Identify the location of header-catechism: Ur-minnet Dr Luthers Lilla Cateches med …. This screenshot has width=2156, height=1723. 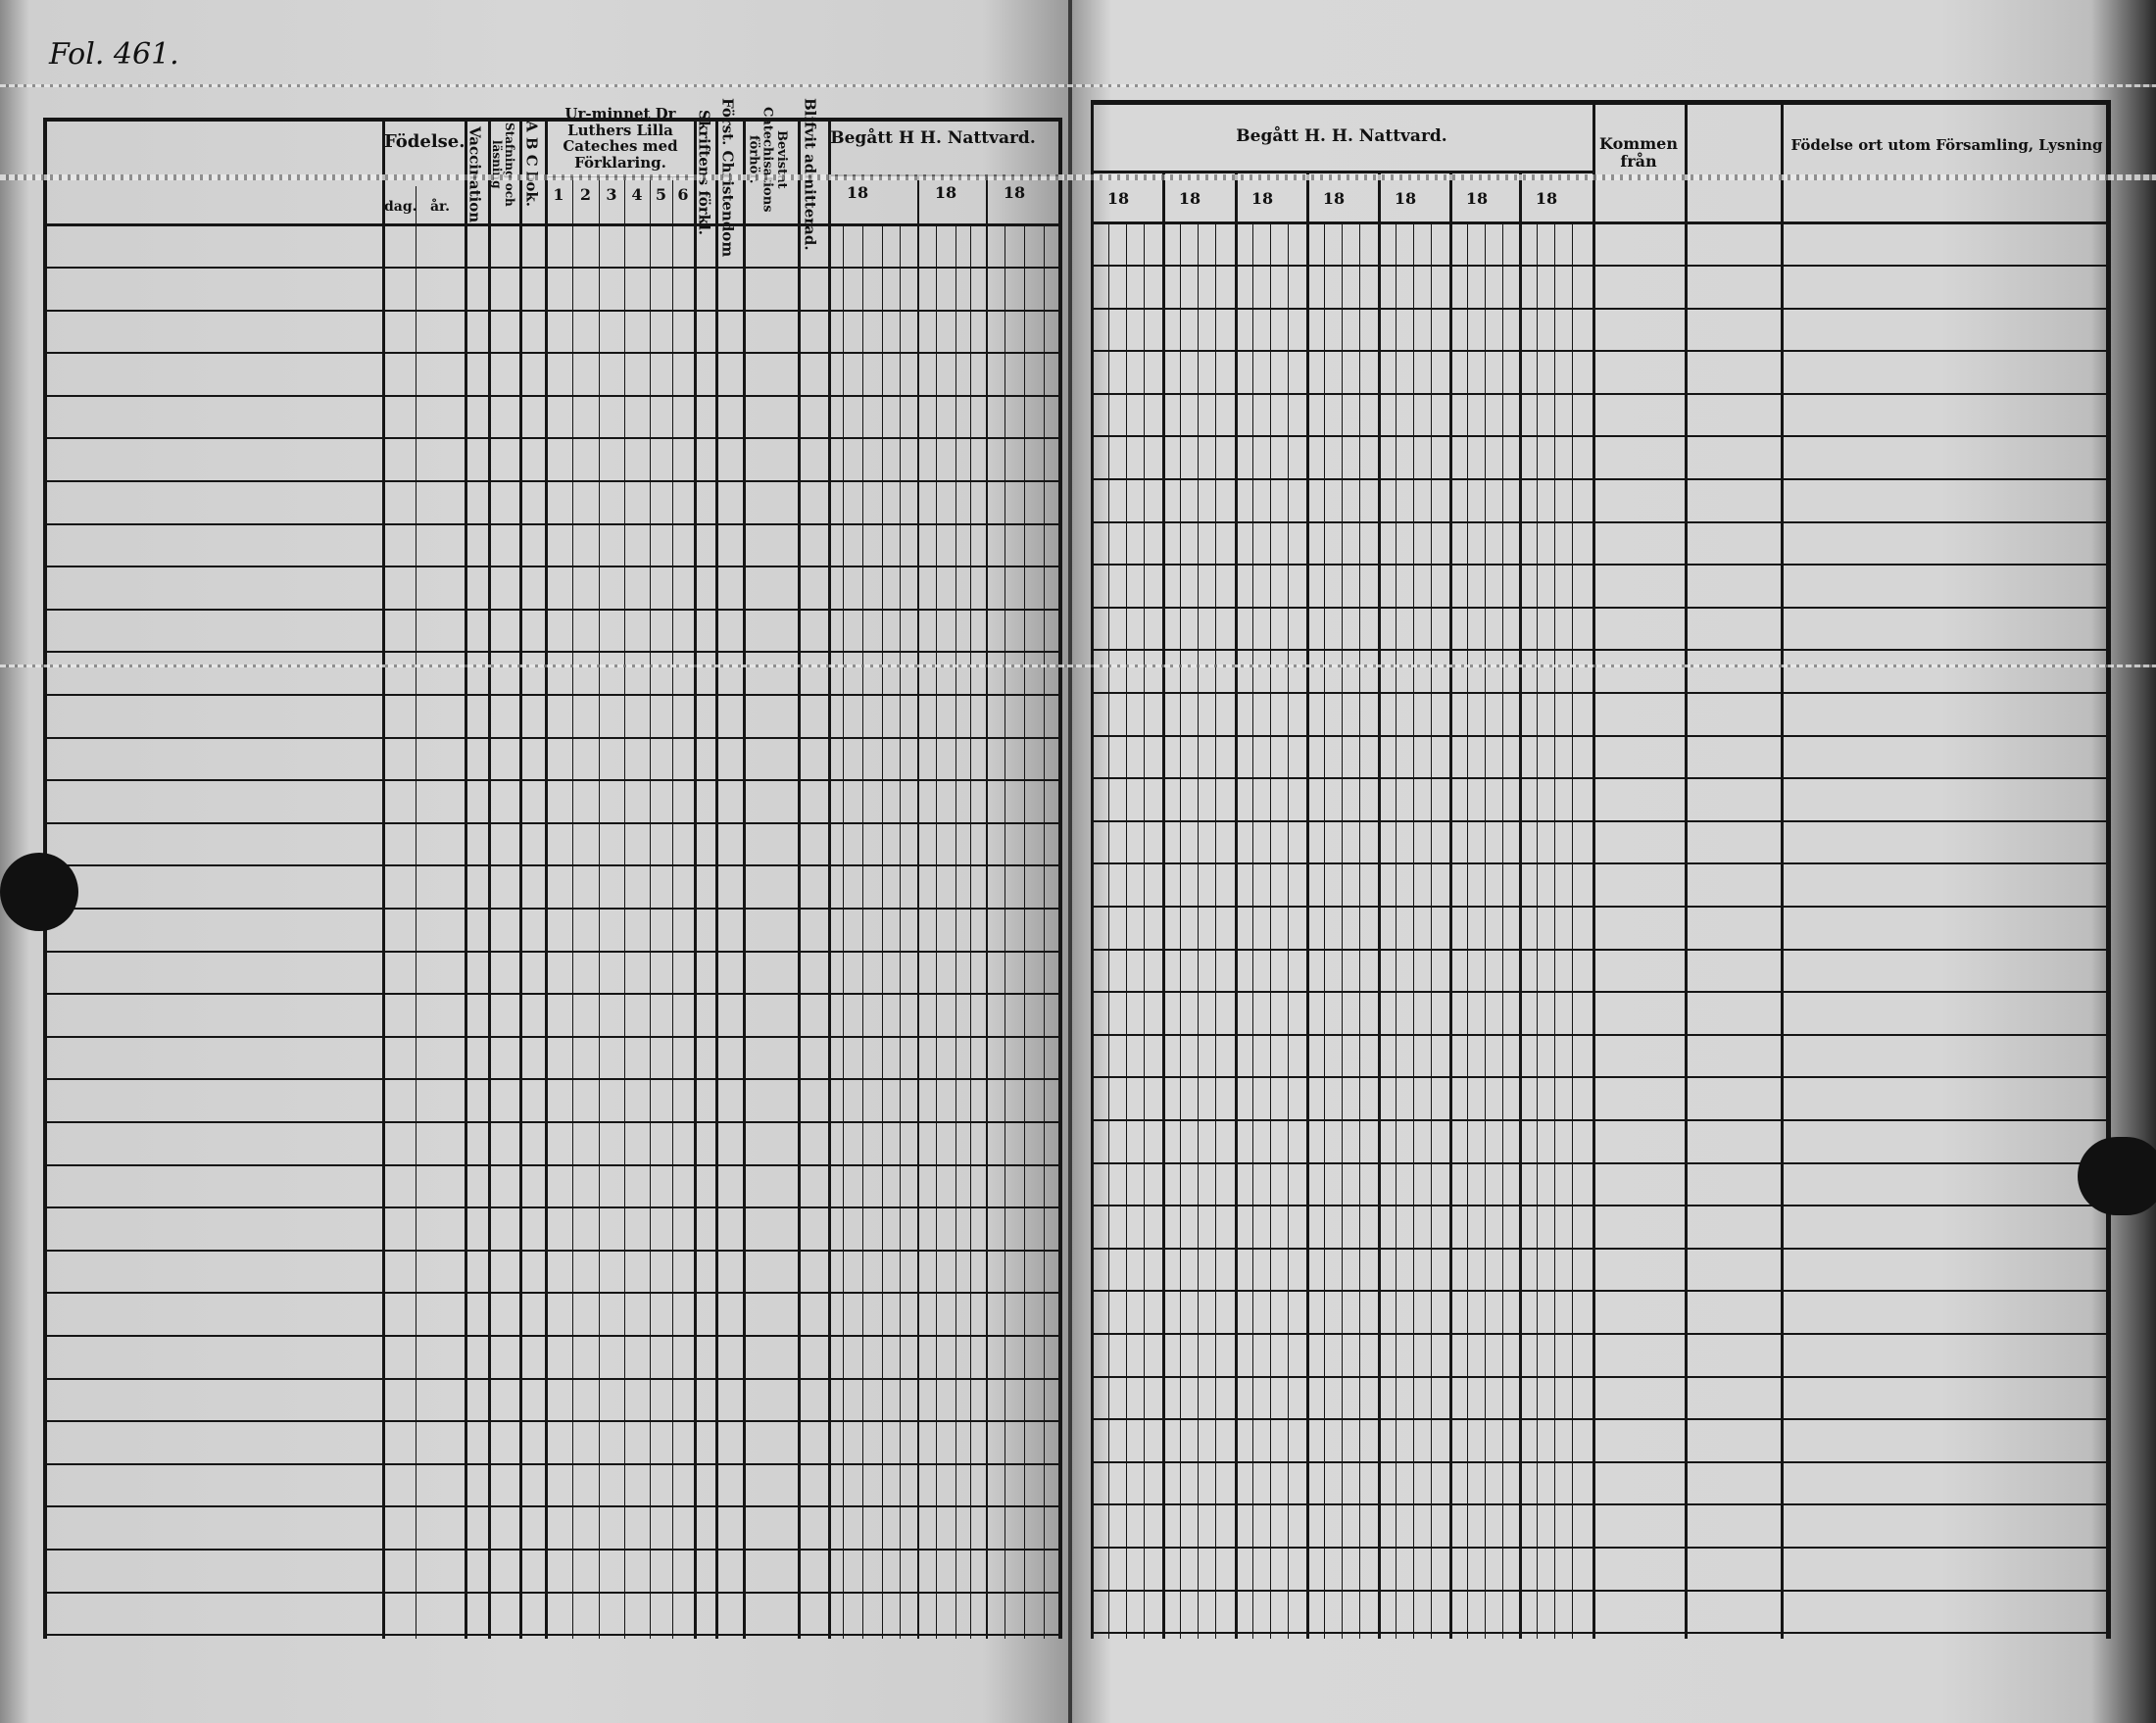
(620, 138).